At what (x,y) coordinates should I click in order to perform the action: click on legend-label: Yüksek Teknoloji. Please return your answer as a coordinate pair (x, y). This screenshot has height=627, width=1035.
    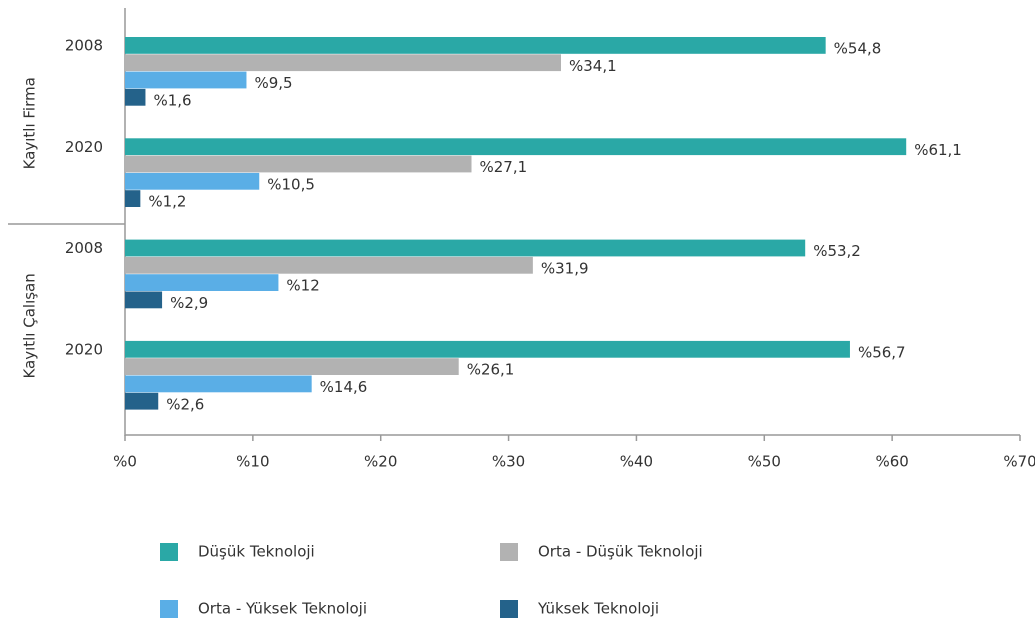
    Looking at the image, I should click on (598, 609).